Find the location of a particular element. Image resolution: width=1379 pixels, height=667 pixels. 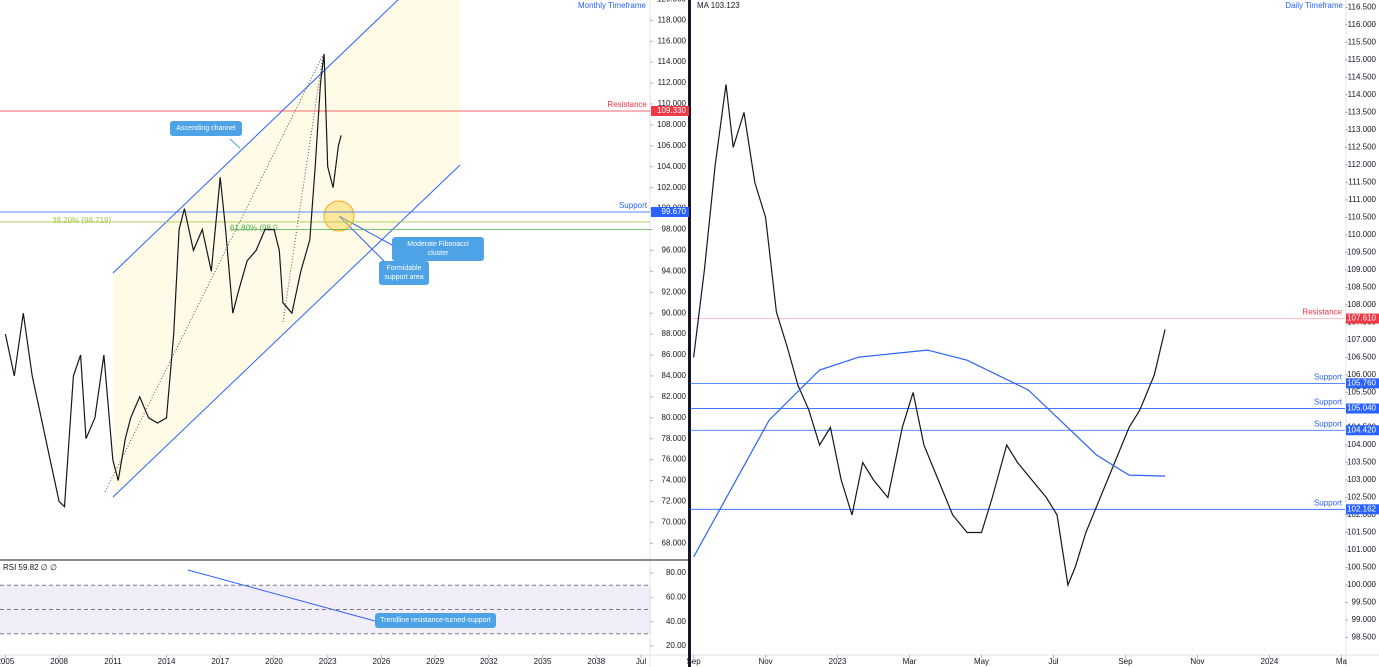

x-tick-label: Mar is located at coordinates (910, 661).